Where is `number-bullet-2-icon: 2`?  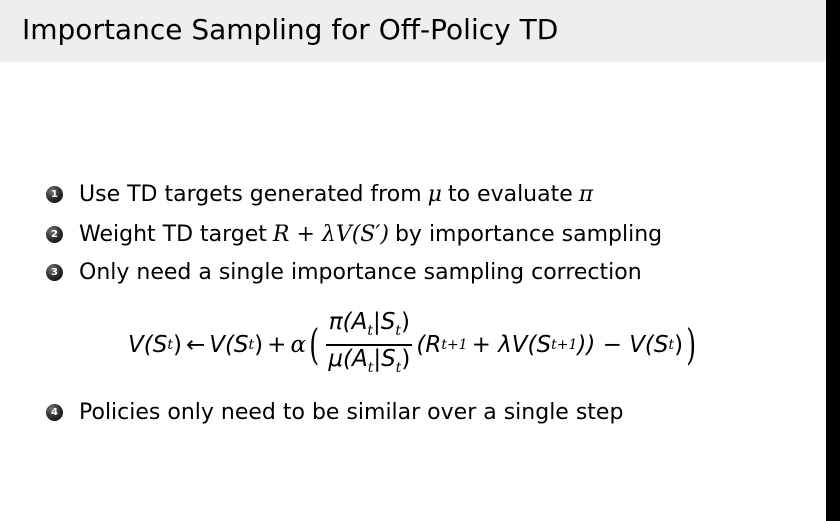 number-bullet-2-icon: 2 is located at coordinates (54, 234).